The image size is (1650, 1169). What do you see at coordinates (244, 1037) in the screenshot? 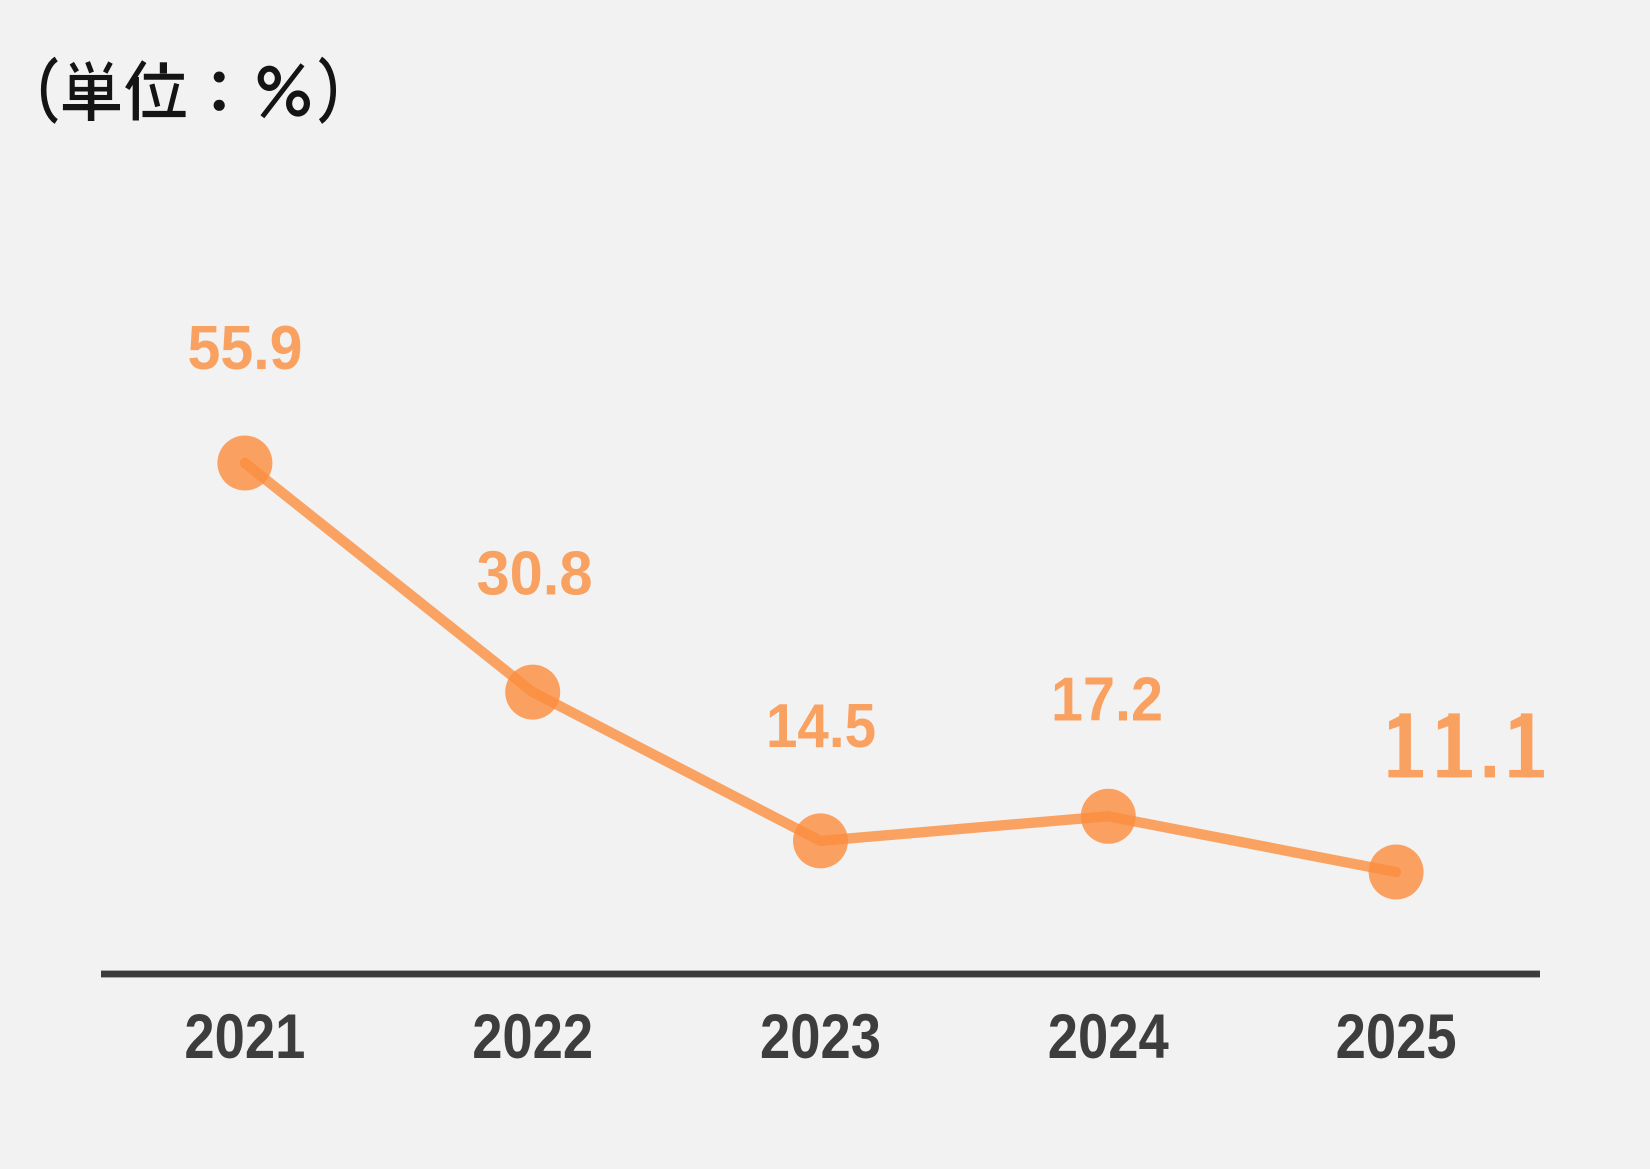
I see `svg-text: 2021` at bounding box center [244, 1037].